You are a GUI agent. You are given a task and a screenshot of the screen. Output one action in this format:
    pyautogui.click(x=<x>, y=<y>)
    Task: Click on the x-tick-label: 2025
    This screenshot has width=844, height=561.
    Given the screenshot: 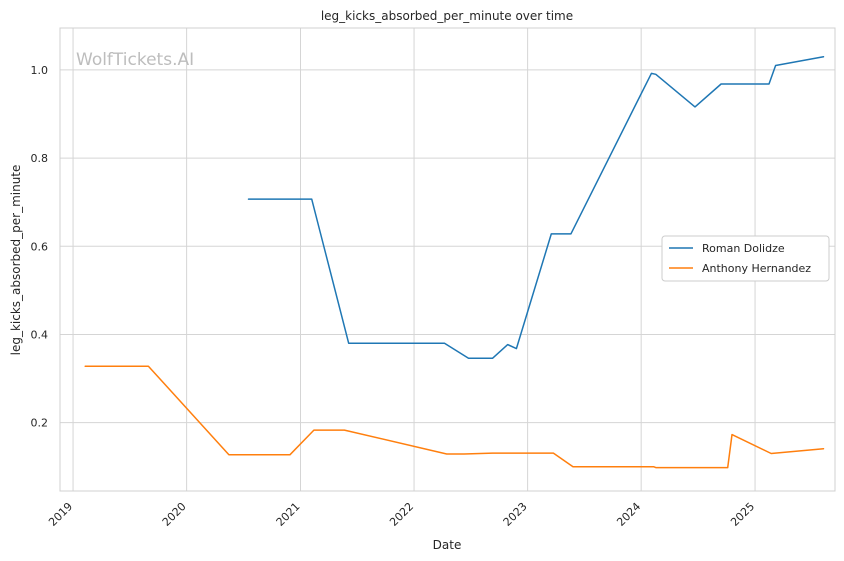 What is the action you would take?
    pyautogui.click(x=742, y=514)
    